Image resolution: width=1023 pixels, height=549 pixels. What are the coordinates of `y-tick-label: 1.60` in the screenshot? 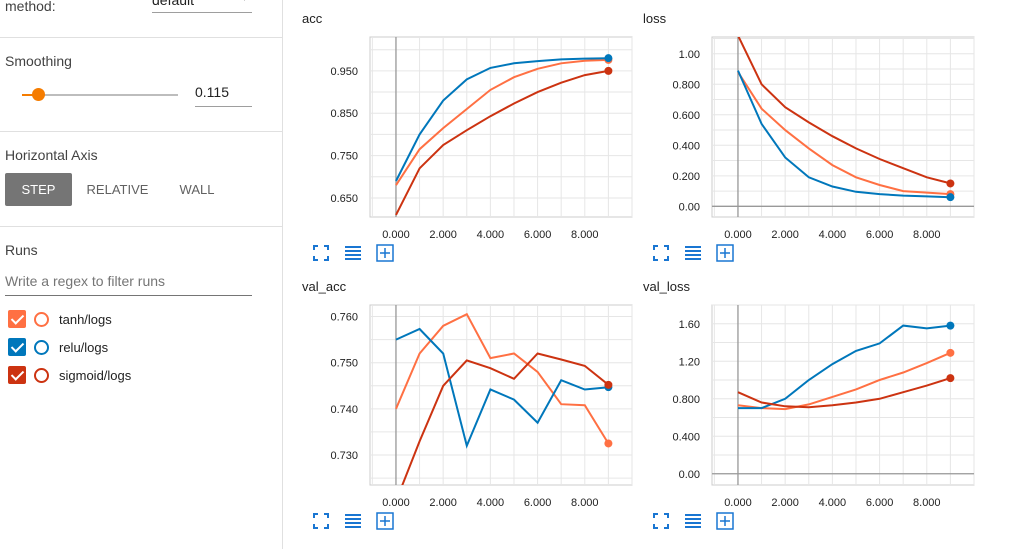 It's located at (689, 325).